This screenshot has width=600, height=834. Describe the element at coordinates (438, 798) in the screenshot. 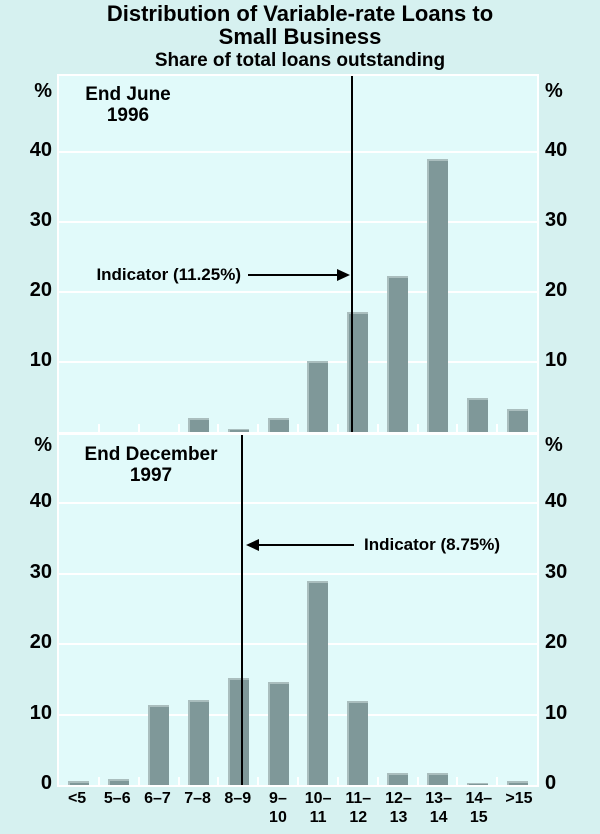

I see `x-axis-category-line1: 13–` at that location.